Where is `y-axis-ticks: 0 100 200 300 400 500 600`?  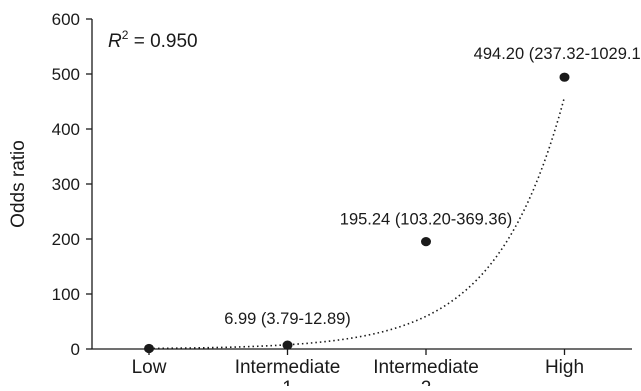 y-axis-ticks: 0 100 200 300 400 500 600 is located at coordinates (72, 184).